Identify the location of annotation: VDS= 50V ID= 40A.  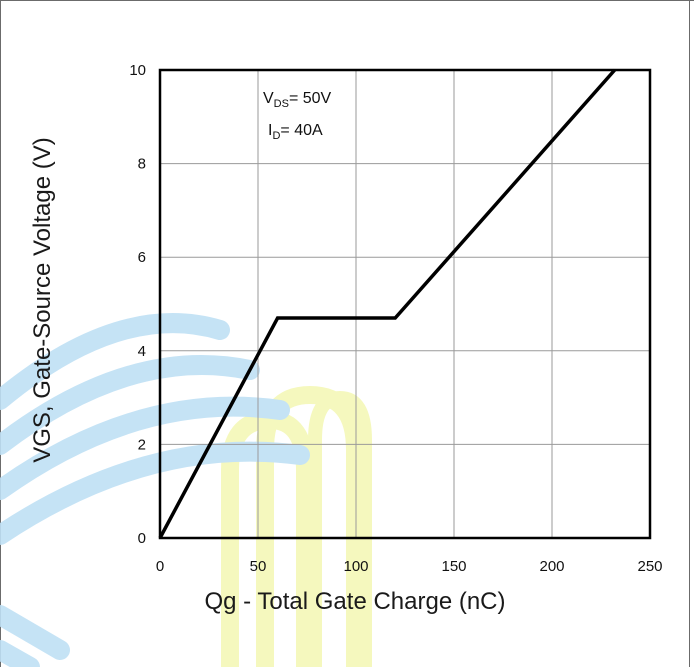
(297, 116).